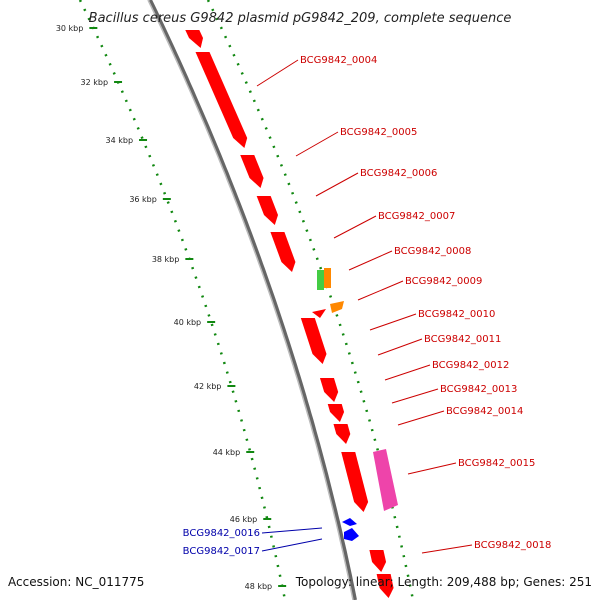 The image size is (600, 600). Describe the element at coordinates (432, 251) in the screenshot. I see `gene-label: BCG9842_0008` at that location.